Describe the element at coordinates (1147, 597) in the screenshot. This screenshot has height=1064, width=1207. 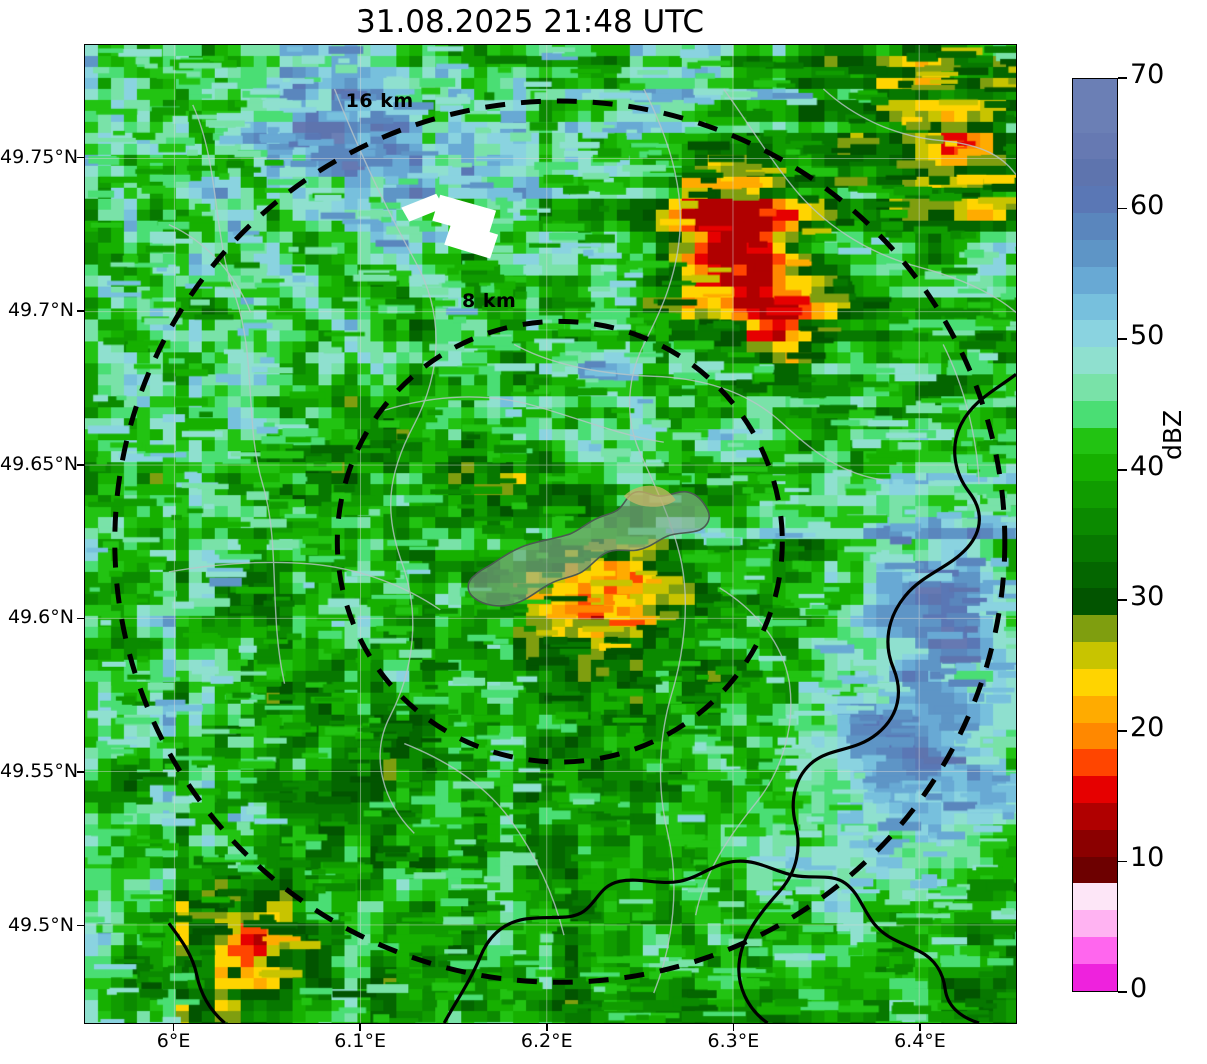
I see `colorbar-tick-label: 30` at that location.